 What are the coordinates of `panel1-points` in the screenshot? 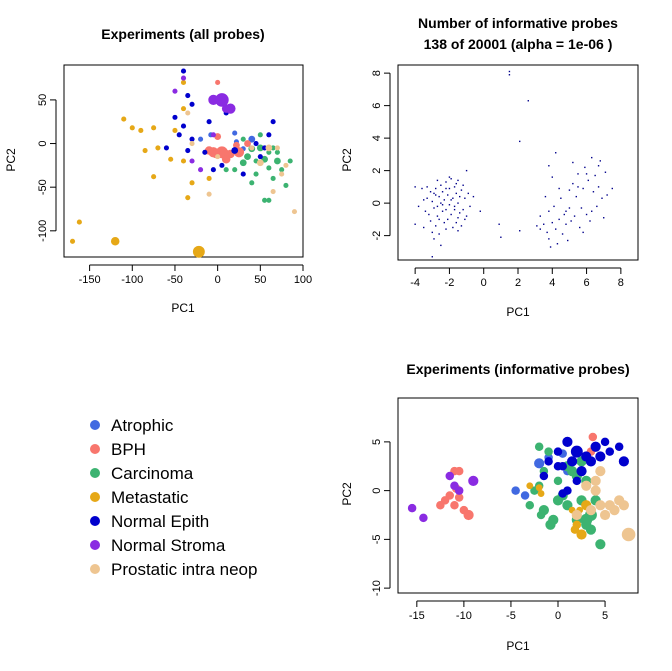 It's located at (183, 163).